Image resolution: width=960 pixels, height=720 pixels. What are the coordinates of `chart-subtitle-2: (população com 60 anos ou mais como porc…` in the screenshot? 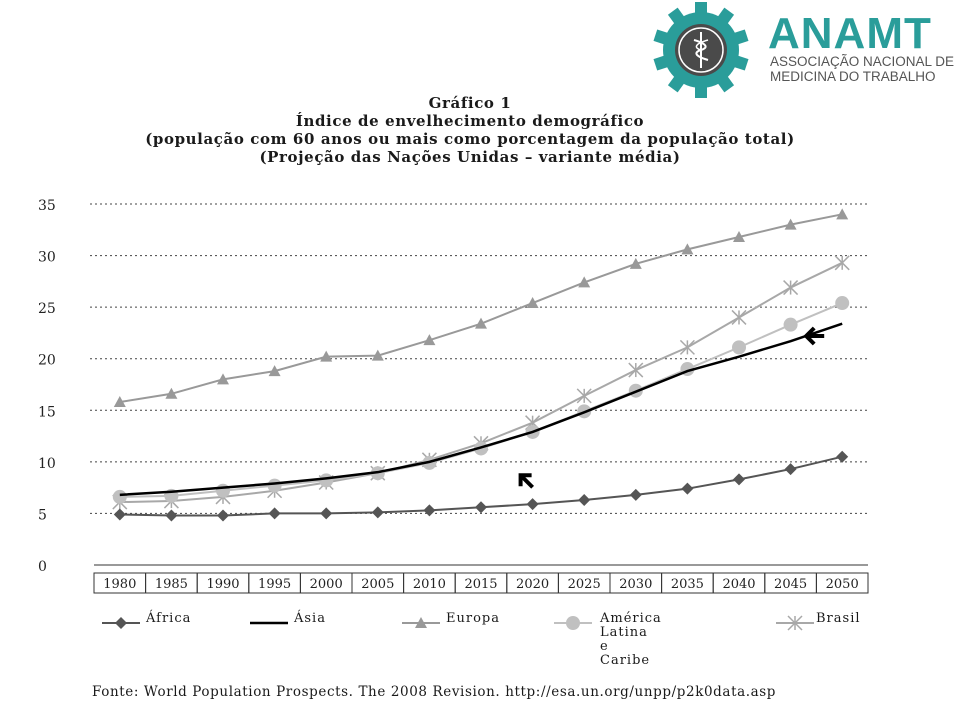 It's located at (470, 139).